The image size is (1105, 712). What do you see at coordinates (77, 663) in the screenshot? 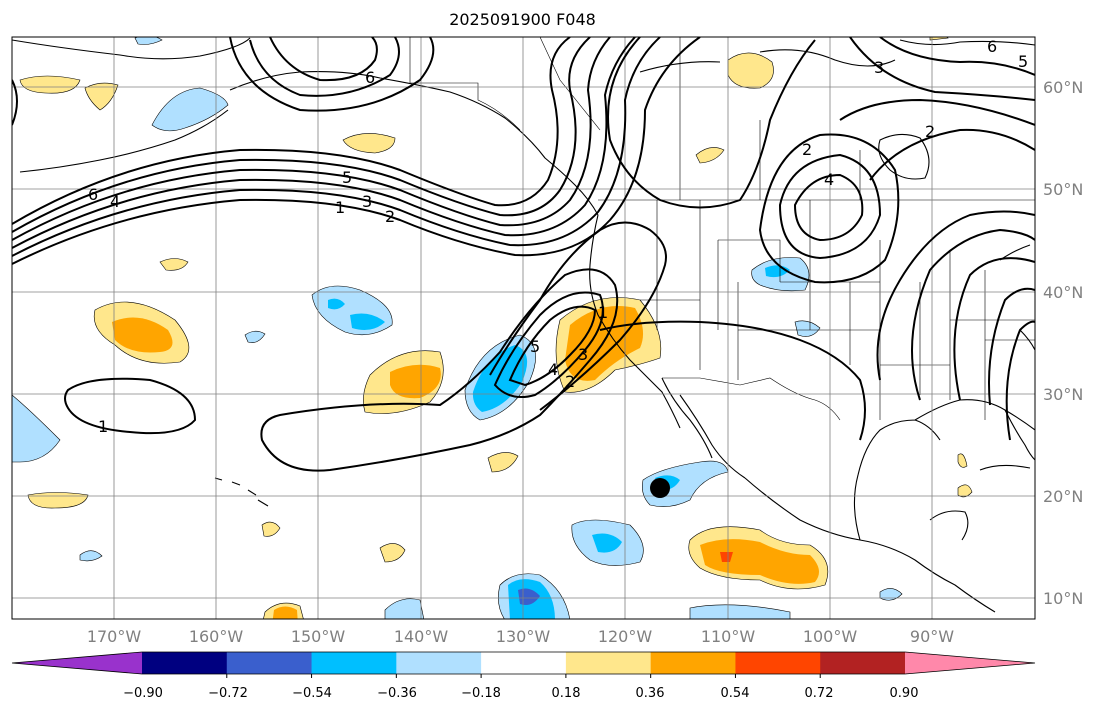
I see `colorbar-extend-low` at bounding box center [77, 663].